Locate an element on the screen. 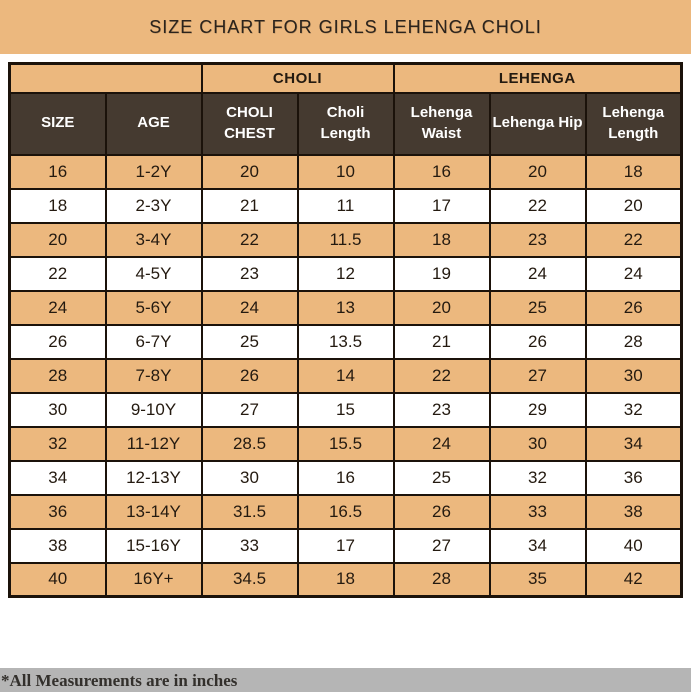 The height and width of the screenshot is (692, 691). table-cell: 15 is located at coordinates (345, 409).